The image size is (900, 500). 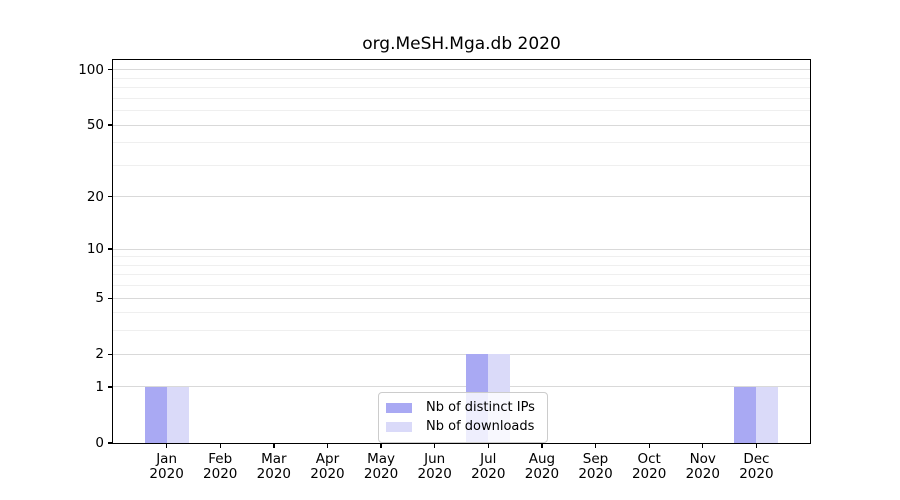 What do you see at coordinates (399, 407) in the screenshot?
I see `legend-swatch-distinct-ips-icon` at bounding box center [399, 407].